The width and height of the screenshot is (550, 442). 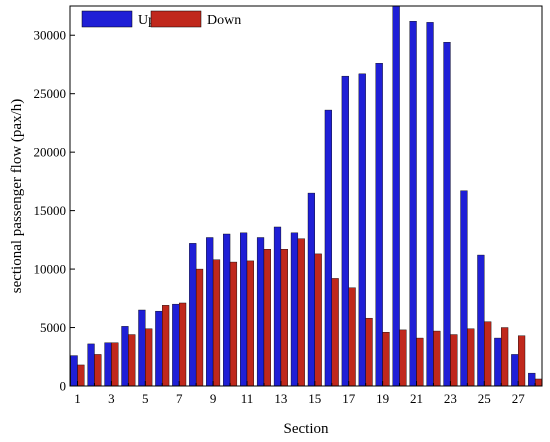 I want to click on y-tick-label: 20000, so click(x=50, y=152).